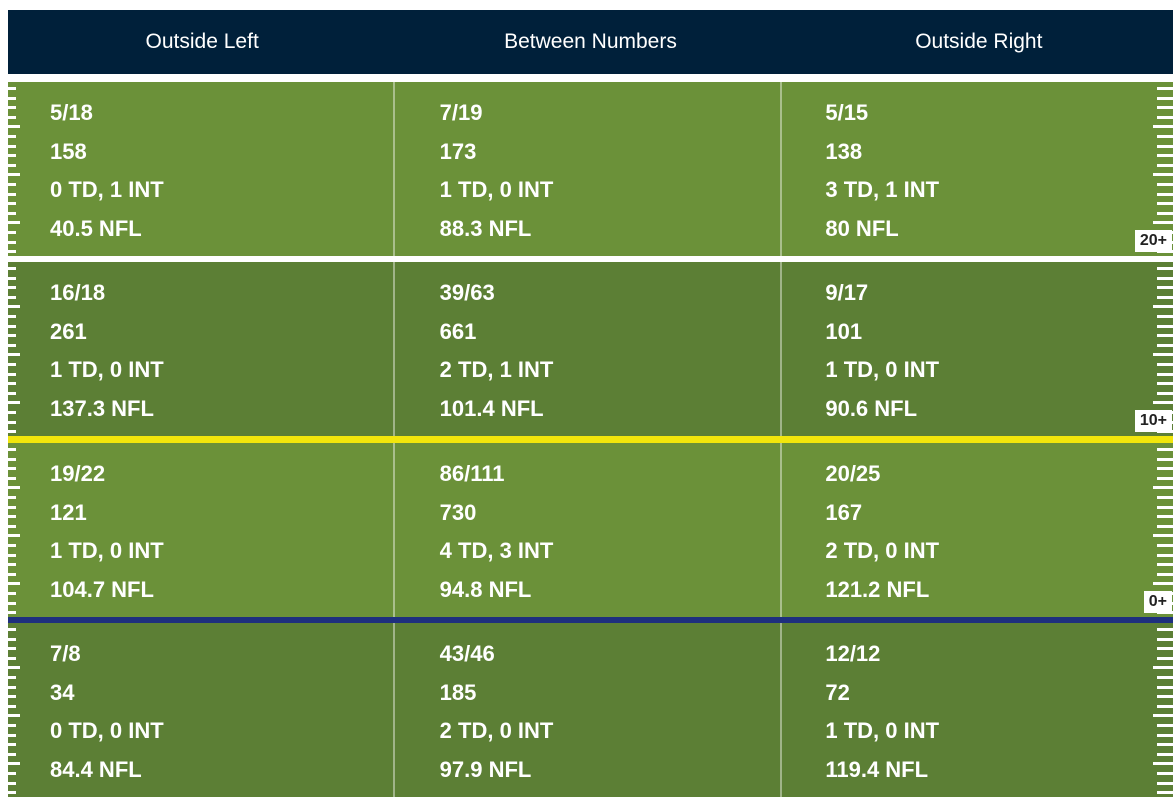  What do you see at coordinates (877, 589) in the screenshot?
I see `passer-rating: 121.2 NFL` at bounding box center [877, 589].